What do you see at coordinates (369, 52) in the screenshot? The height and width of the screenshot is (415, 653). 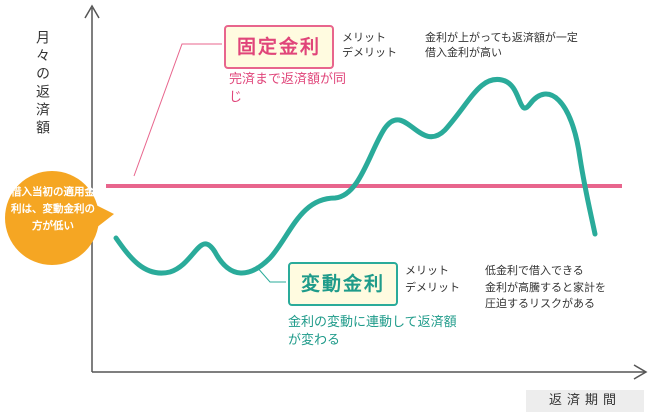 I see `fixed-demerit-label: デメリット` at bounding box center [369, 52].